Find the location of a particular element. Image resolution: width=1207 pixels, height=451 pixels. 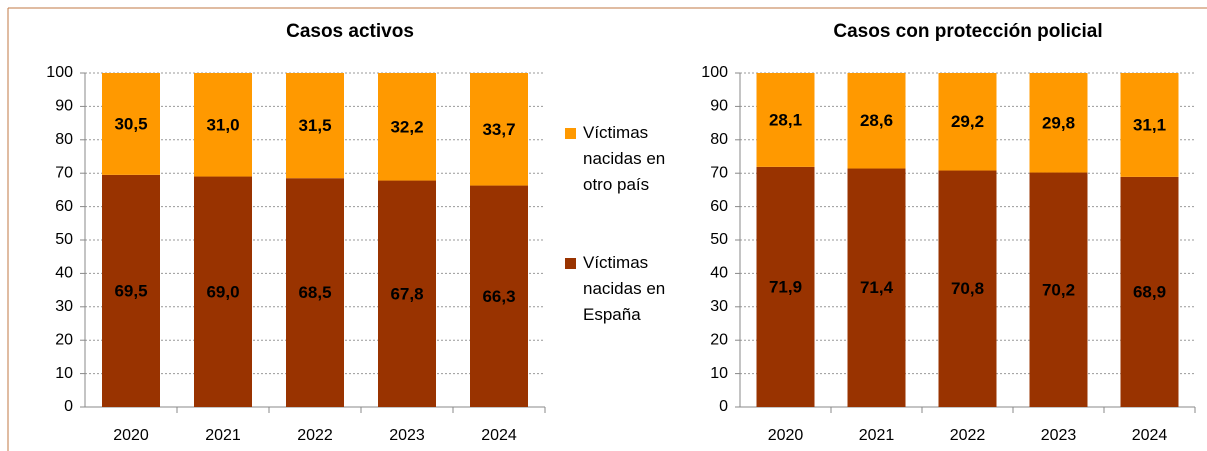

value-label: 71,4 is located at coordinates (877, 287).